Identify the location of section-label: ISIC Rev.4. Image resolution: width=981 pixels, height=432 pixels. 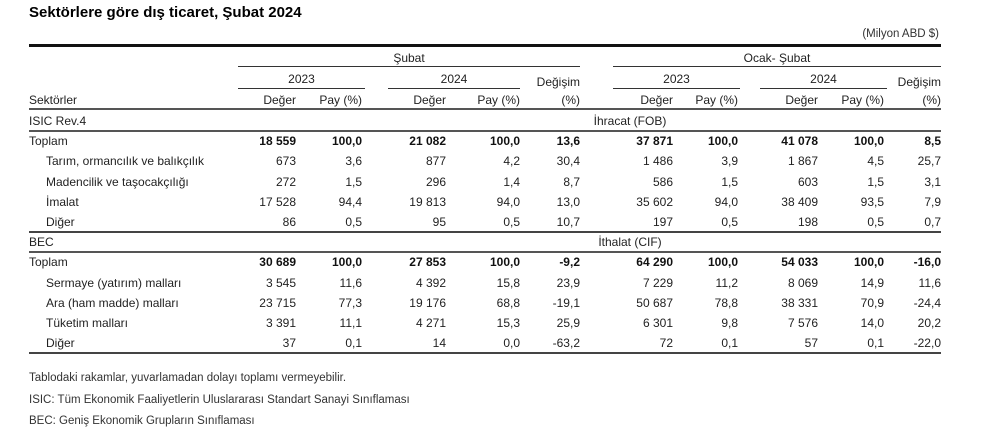
(58, 121).